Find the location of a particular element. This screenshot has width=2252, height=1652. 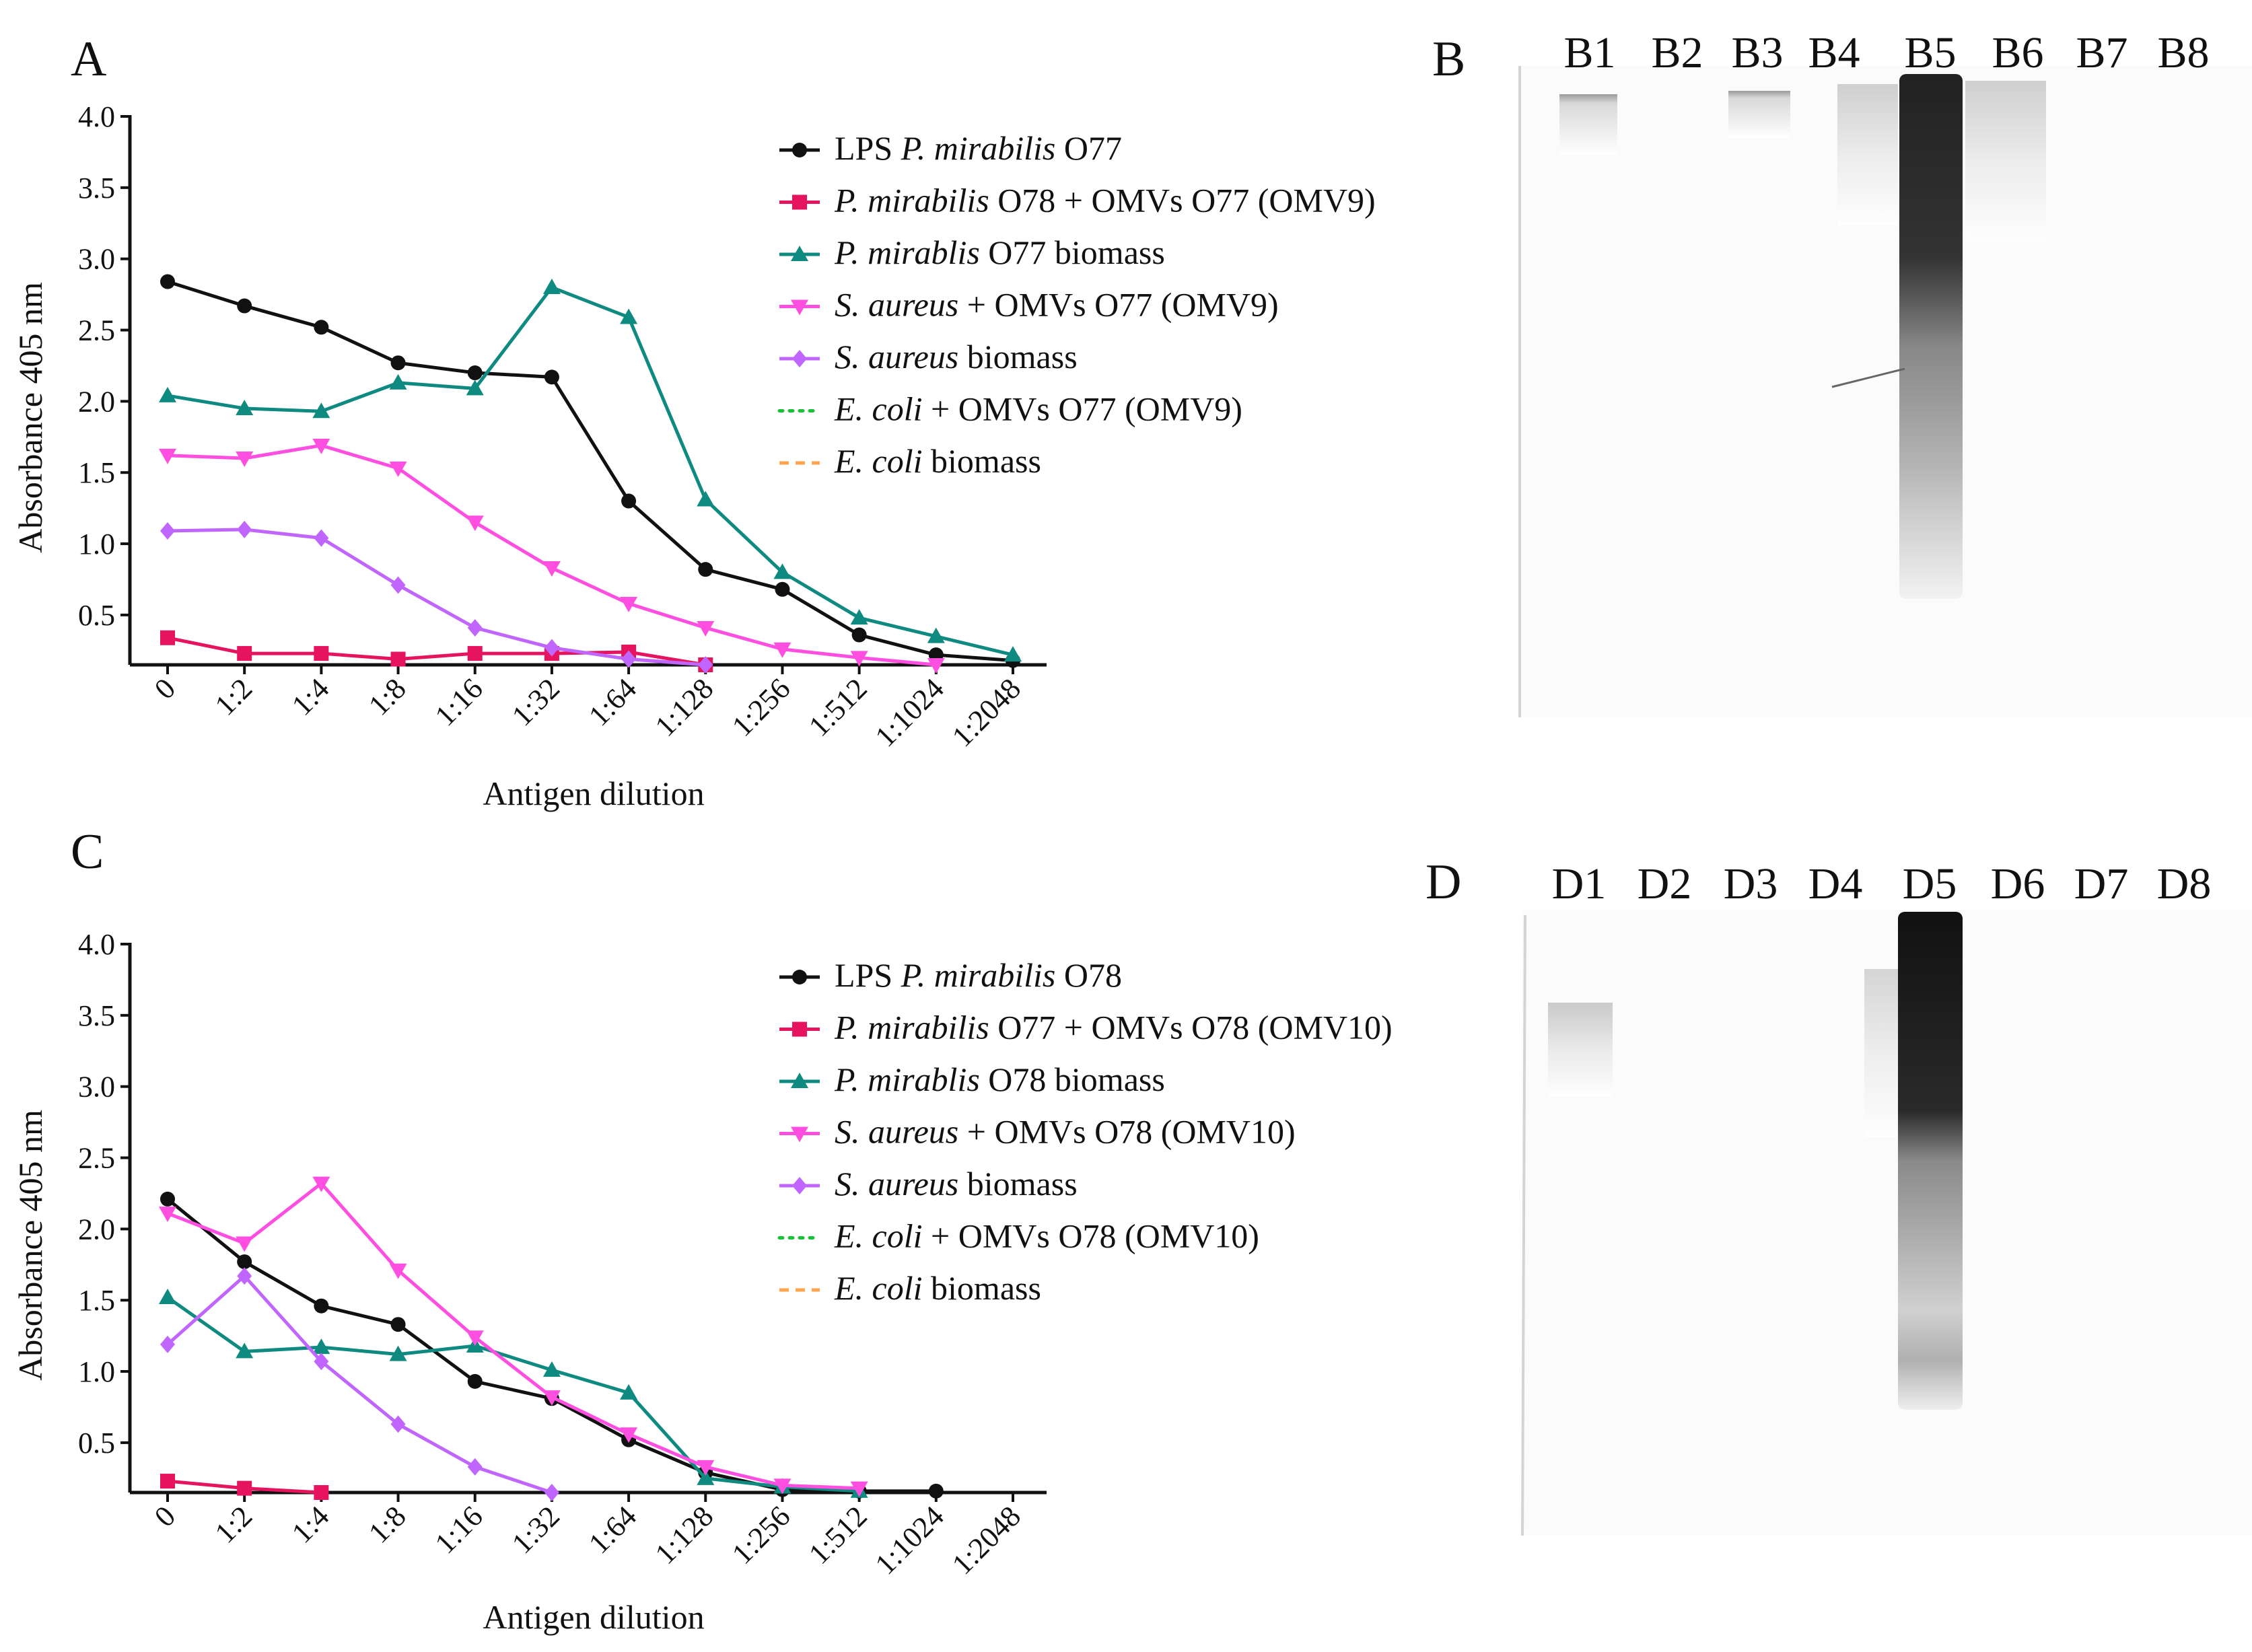

x-axis-title: Antigen dilution is located at coordinates (594, 793).